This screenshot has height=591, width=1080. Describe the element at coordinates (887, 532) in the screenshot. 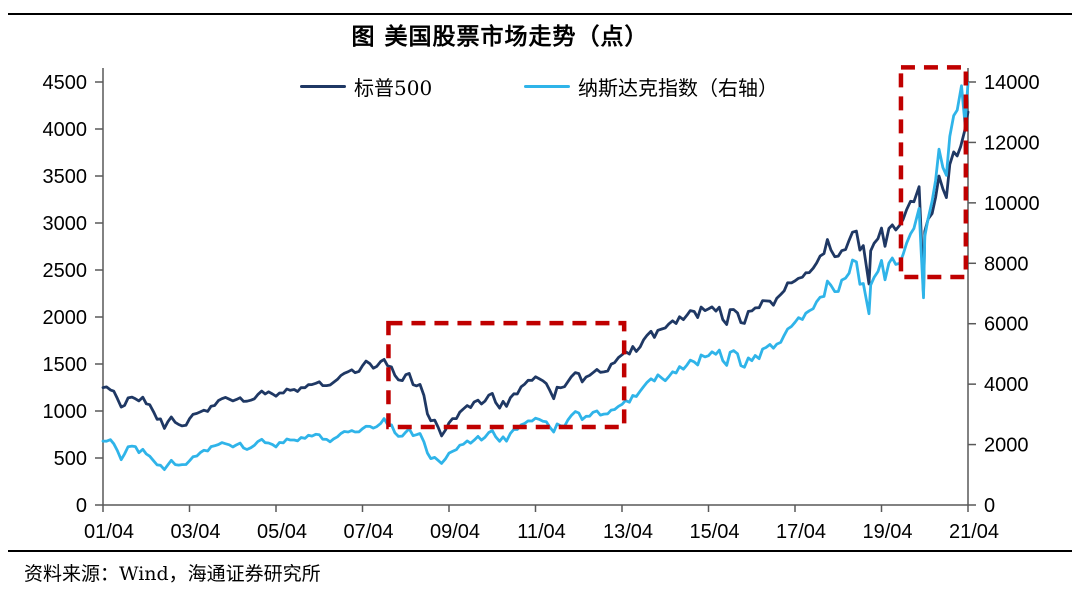

I see `x-axis-tick-label: 19/04` at that location.